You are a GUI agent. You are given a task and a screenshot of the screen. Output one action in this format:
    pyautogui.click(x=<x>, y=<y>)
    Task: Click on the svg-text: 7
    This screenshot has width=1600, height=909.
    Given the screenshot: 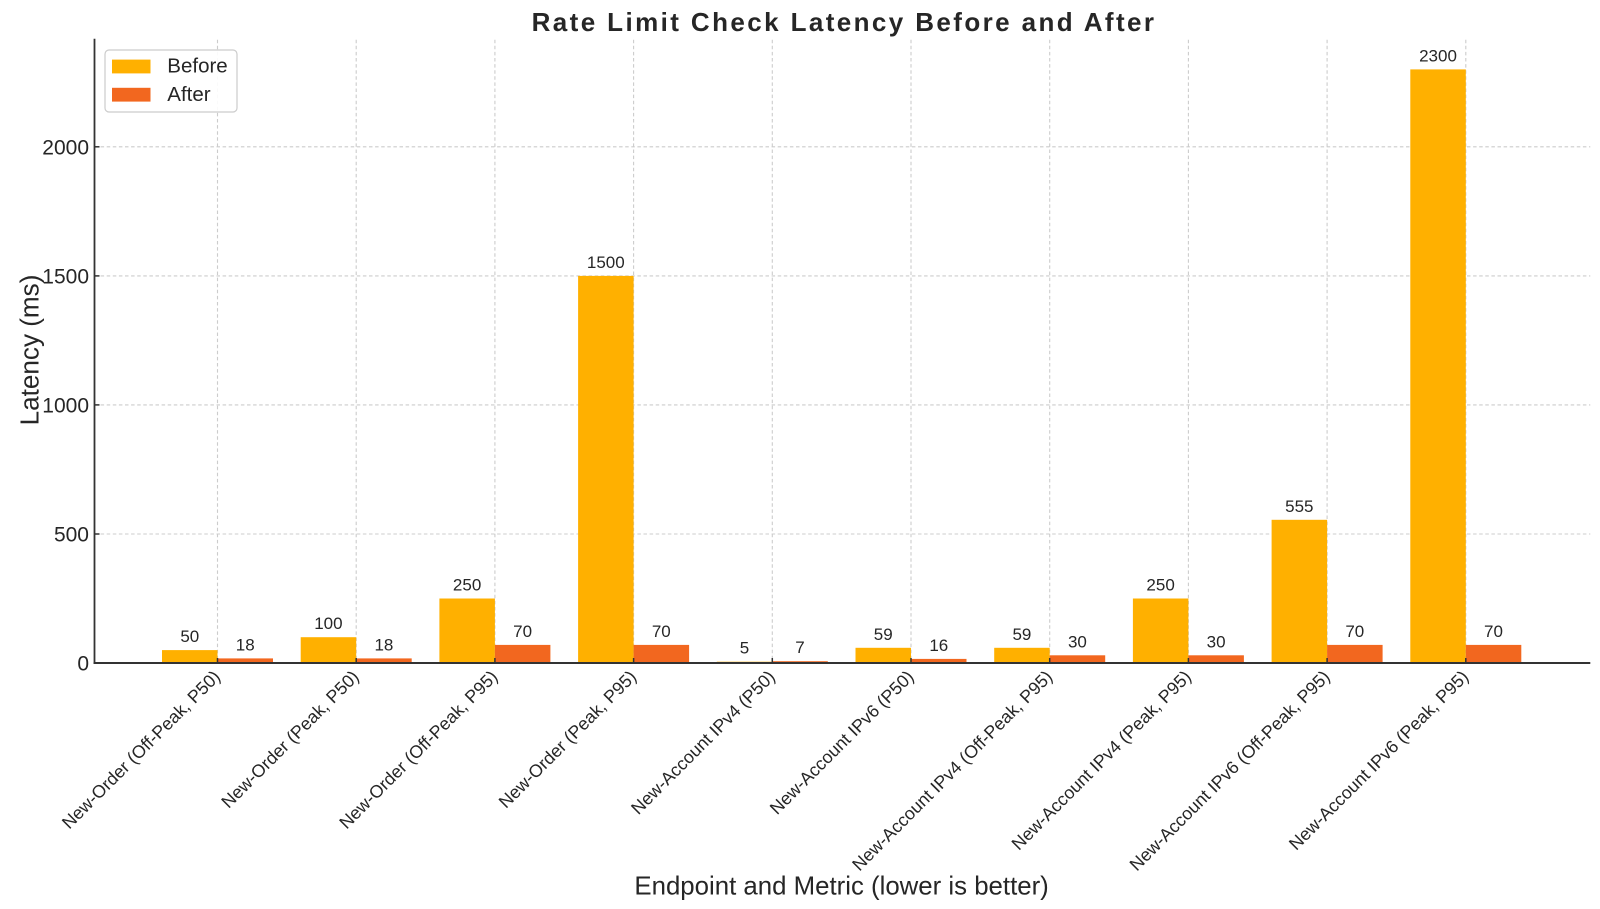 What is the action you would take?
    pyautogui.click(x=799, y=647)
    